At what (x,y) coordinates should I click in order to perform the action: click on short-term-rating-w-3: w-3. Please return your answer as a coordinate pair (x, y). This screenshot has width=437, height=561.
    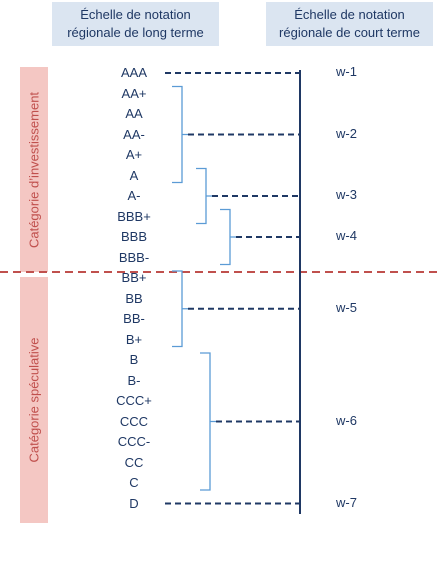
    Looking at the image, I should click on (346, 194).